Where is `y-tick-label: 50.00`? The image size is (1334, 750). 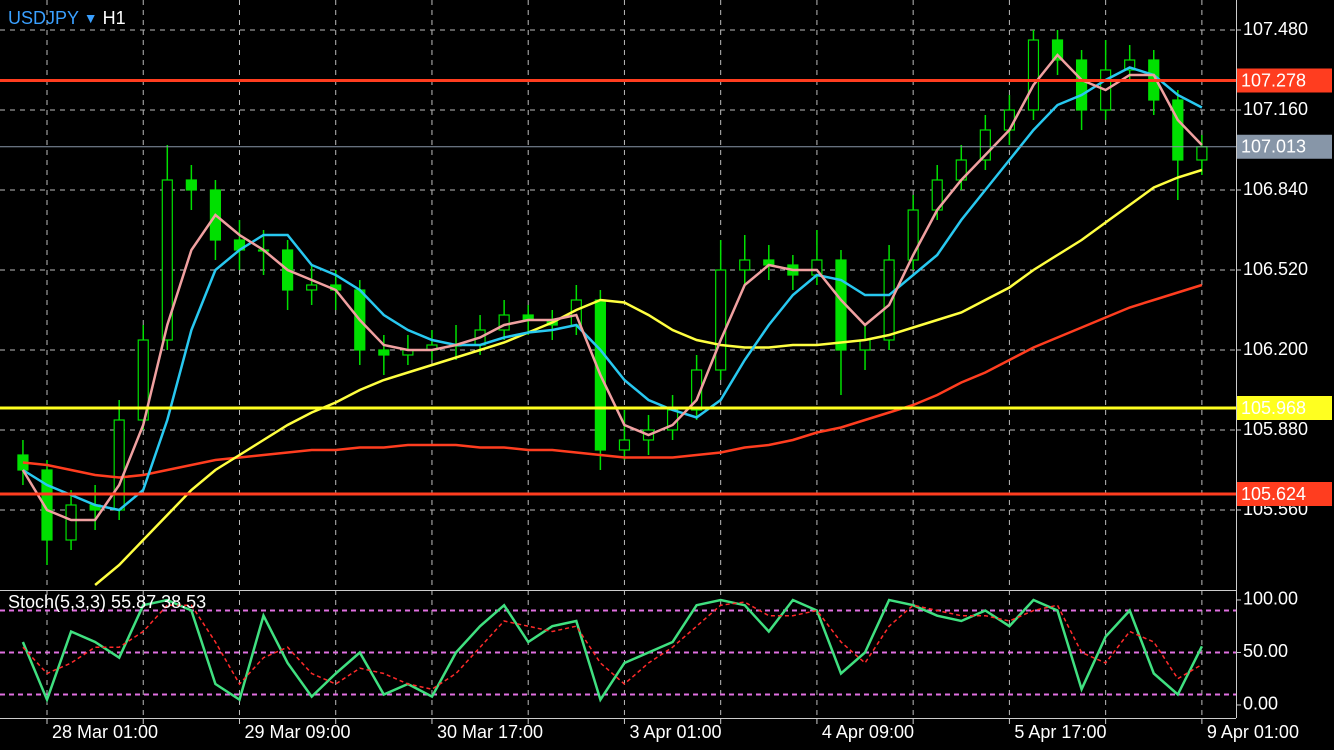
y-tick-label: 50.00 is located at coordinates (1265, 651).